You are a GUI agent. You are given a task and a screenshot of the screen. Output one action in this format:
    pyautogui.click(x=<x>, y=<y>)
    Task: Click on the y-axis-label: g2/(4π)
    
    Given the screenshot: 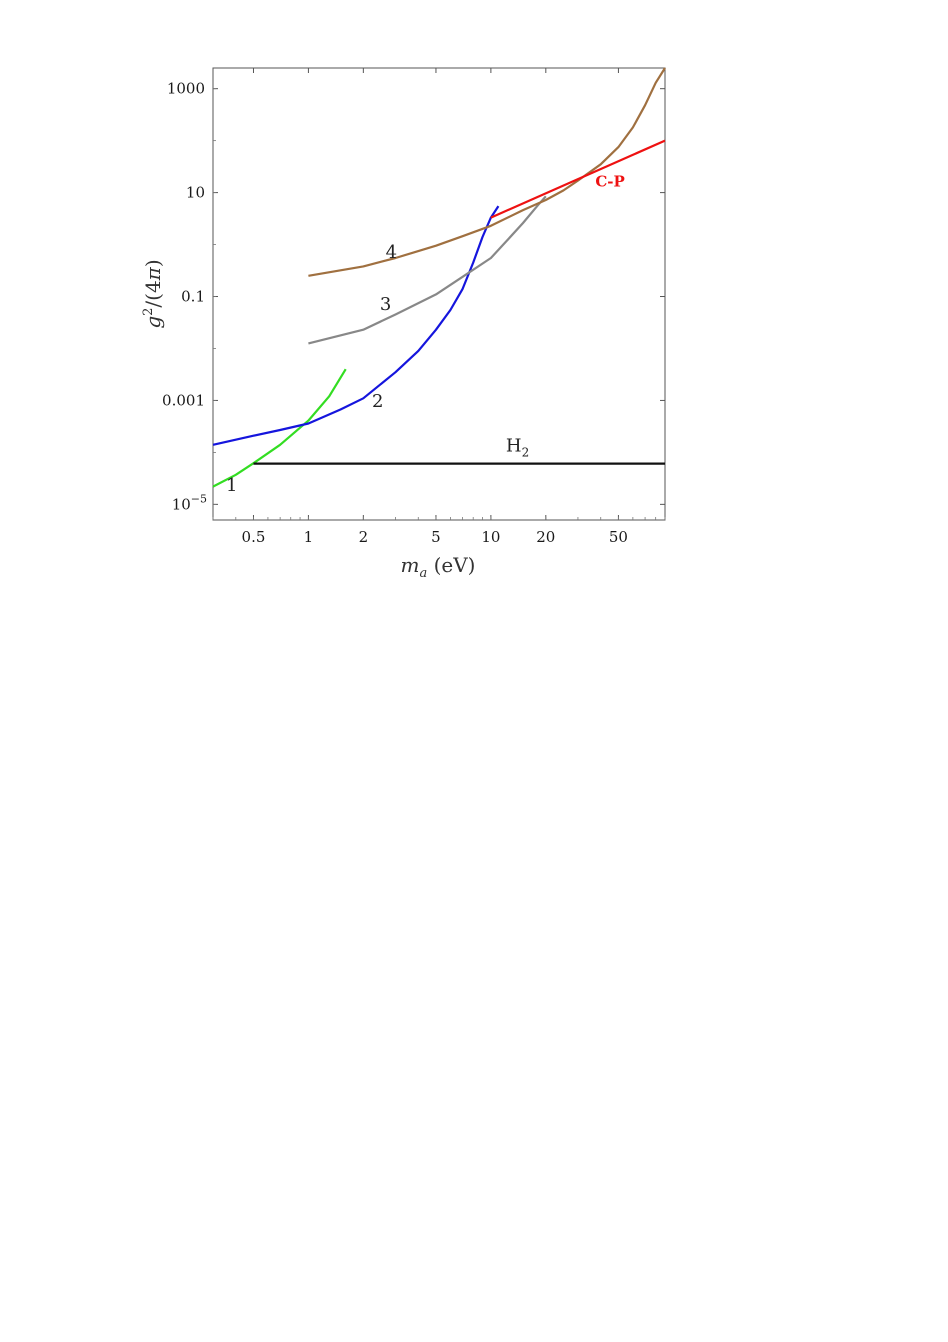 What is the action you would take?
    pyautogui.click(x=153, y=293)
    